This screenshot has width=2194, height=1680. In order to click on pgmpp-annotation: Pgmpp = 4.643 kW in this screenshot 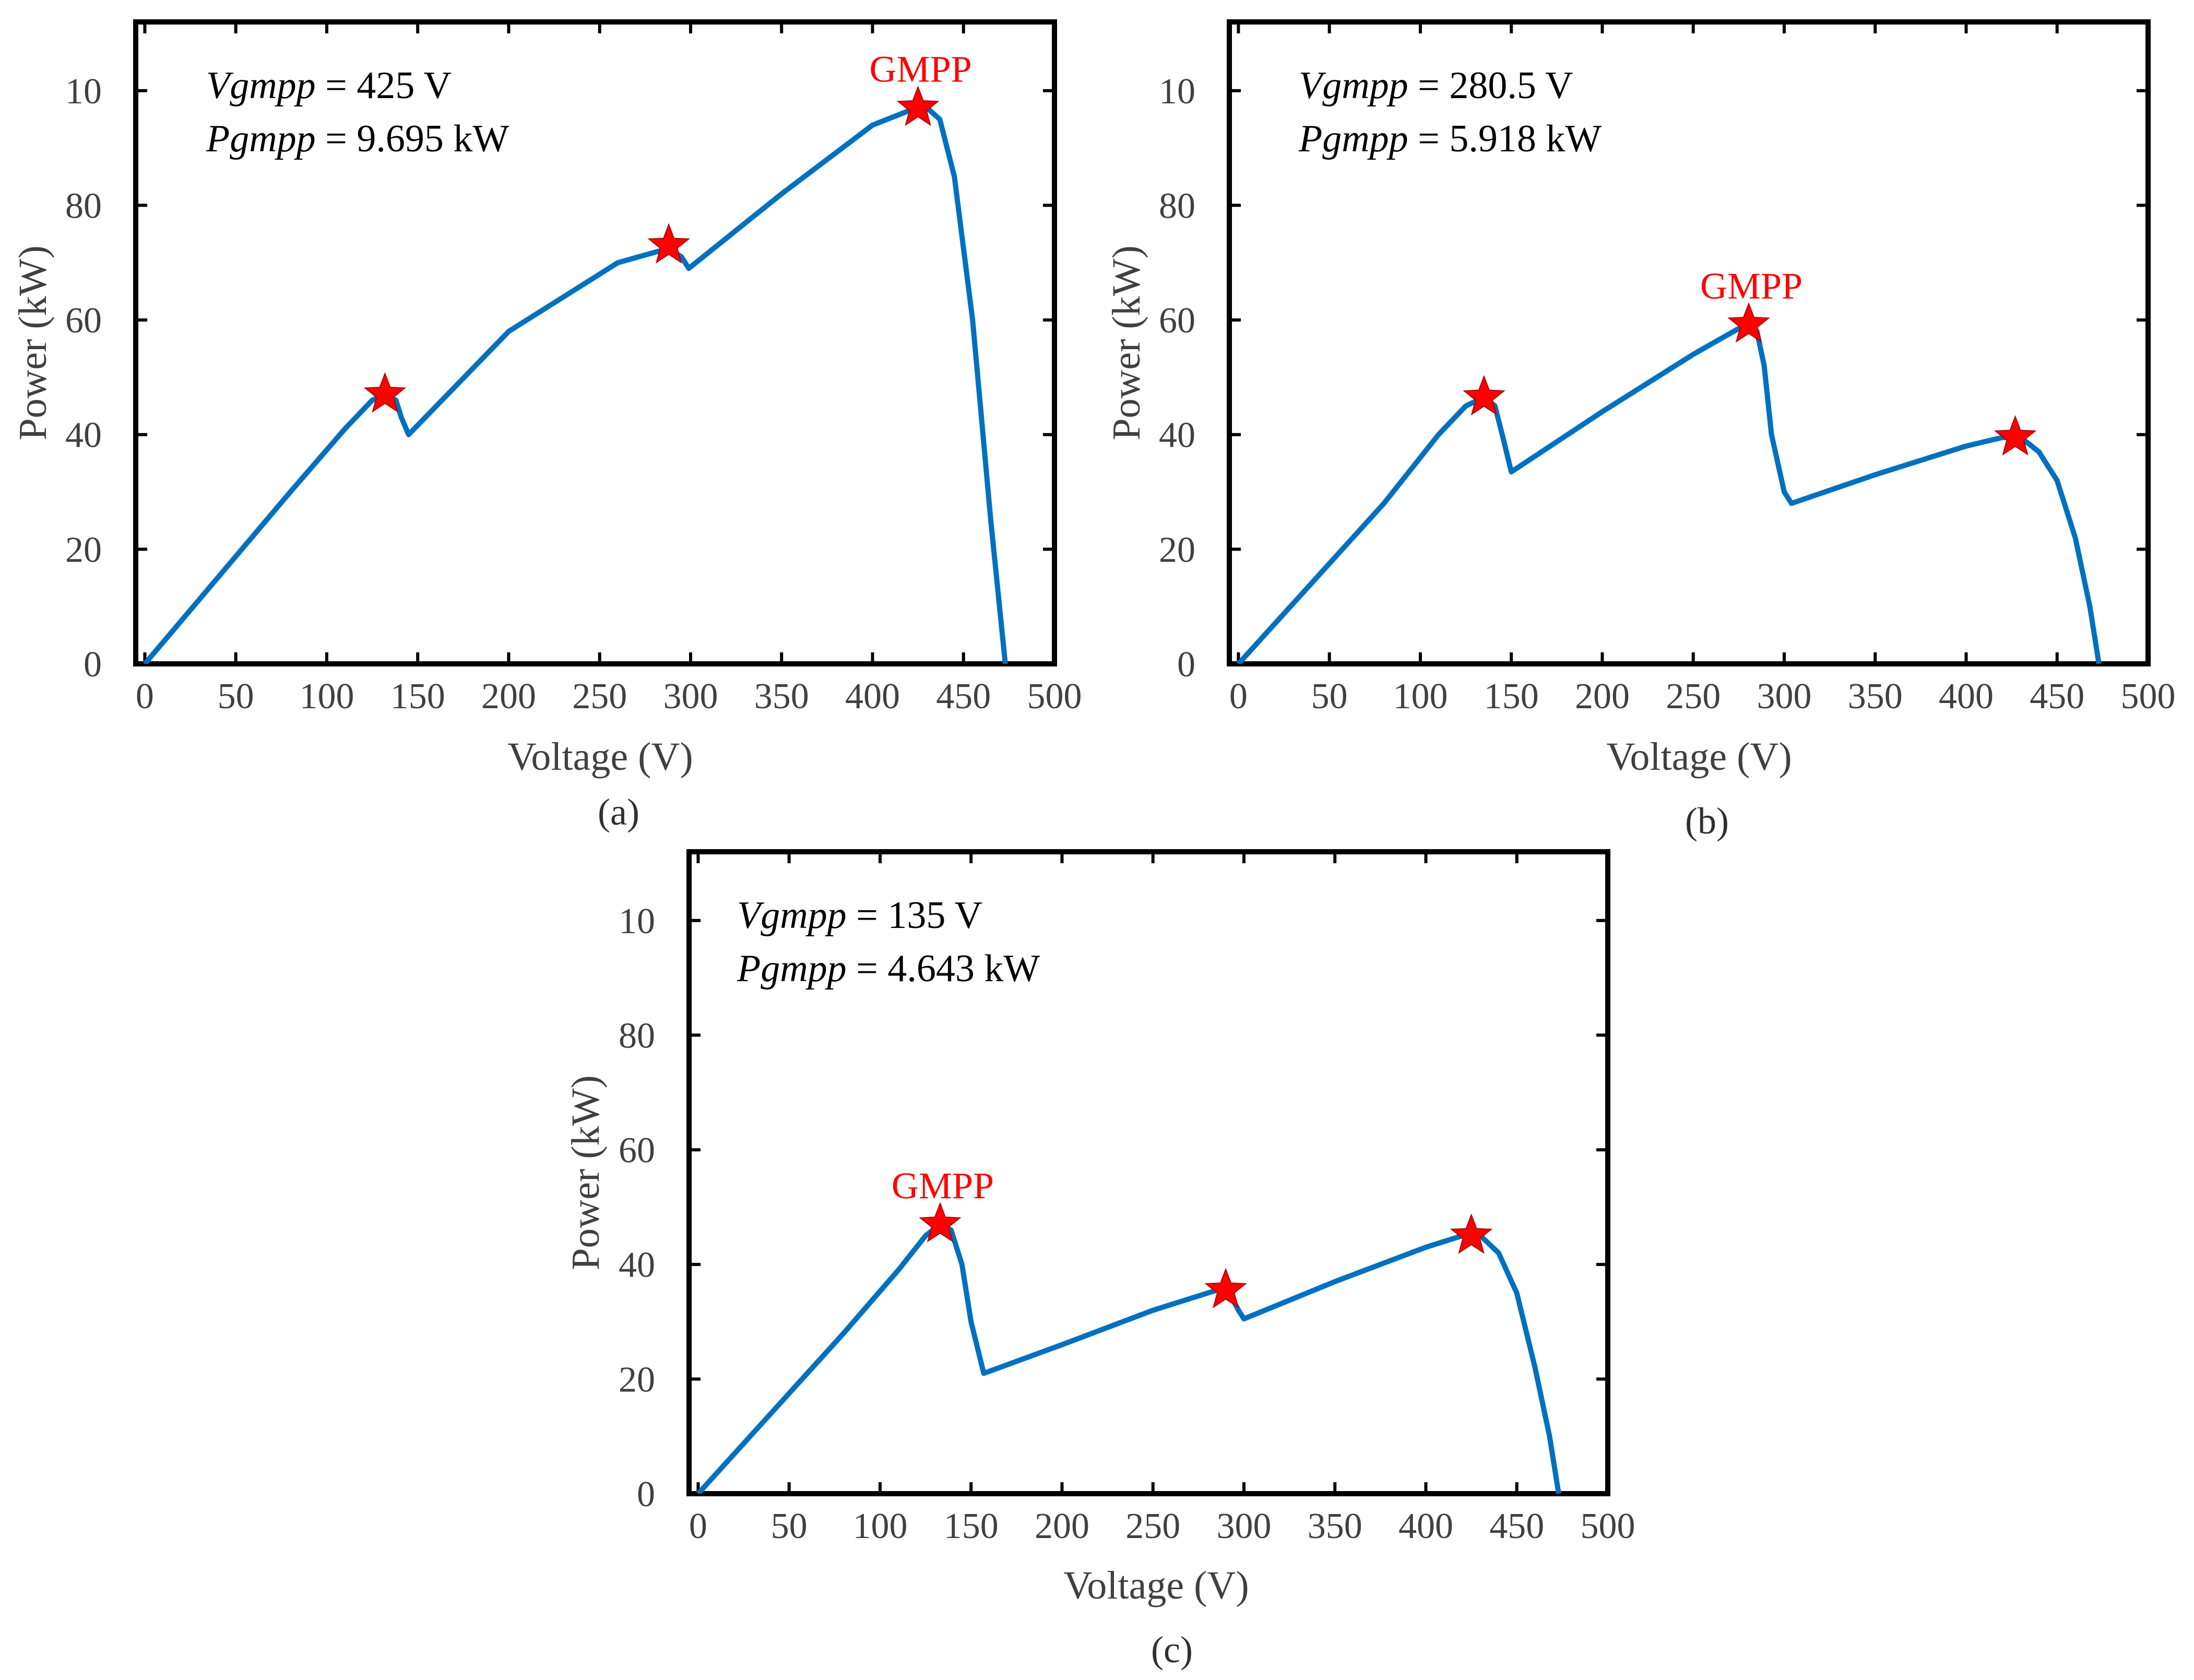, I will do `click(889, 968)`.